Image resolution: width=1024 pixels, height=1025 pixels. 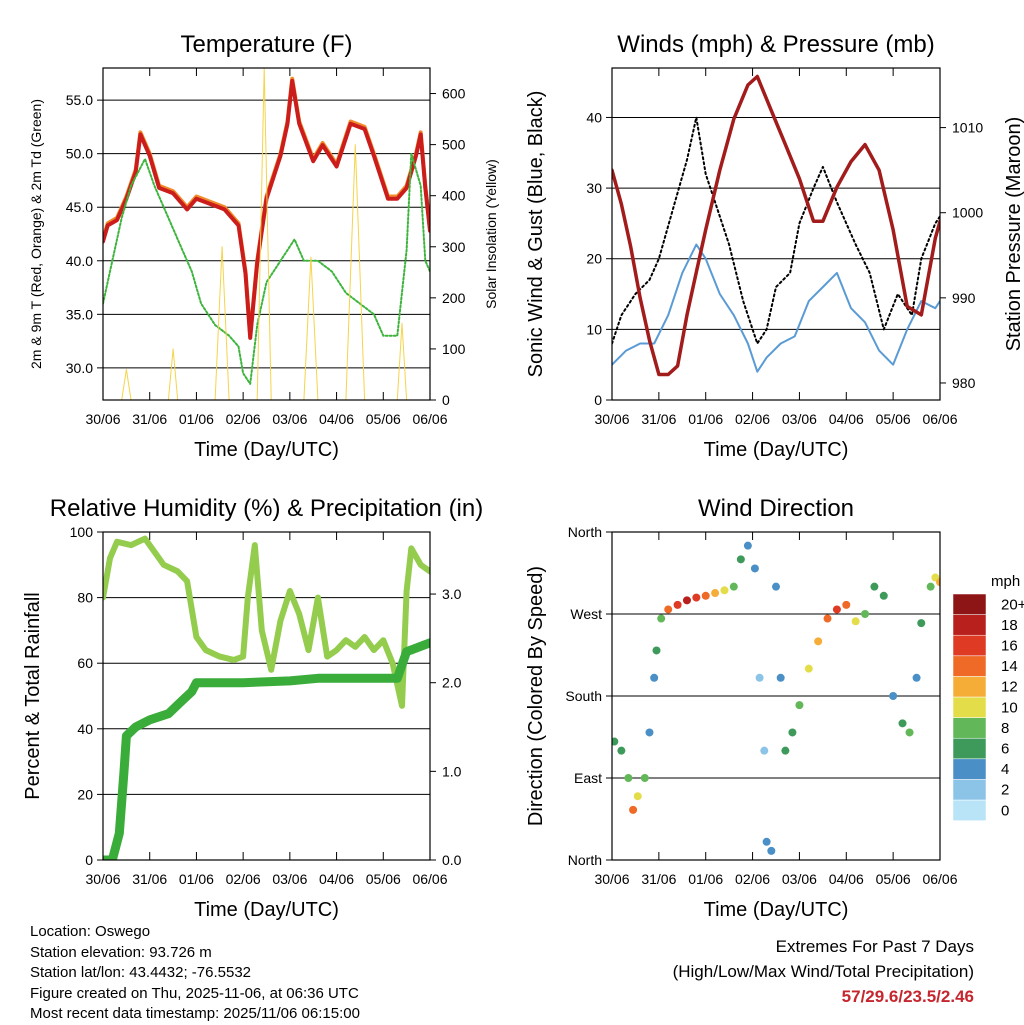 I want to click on y2-tick-label: 200, so click(x=454, y=298).